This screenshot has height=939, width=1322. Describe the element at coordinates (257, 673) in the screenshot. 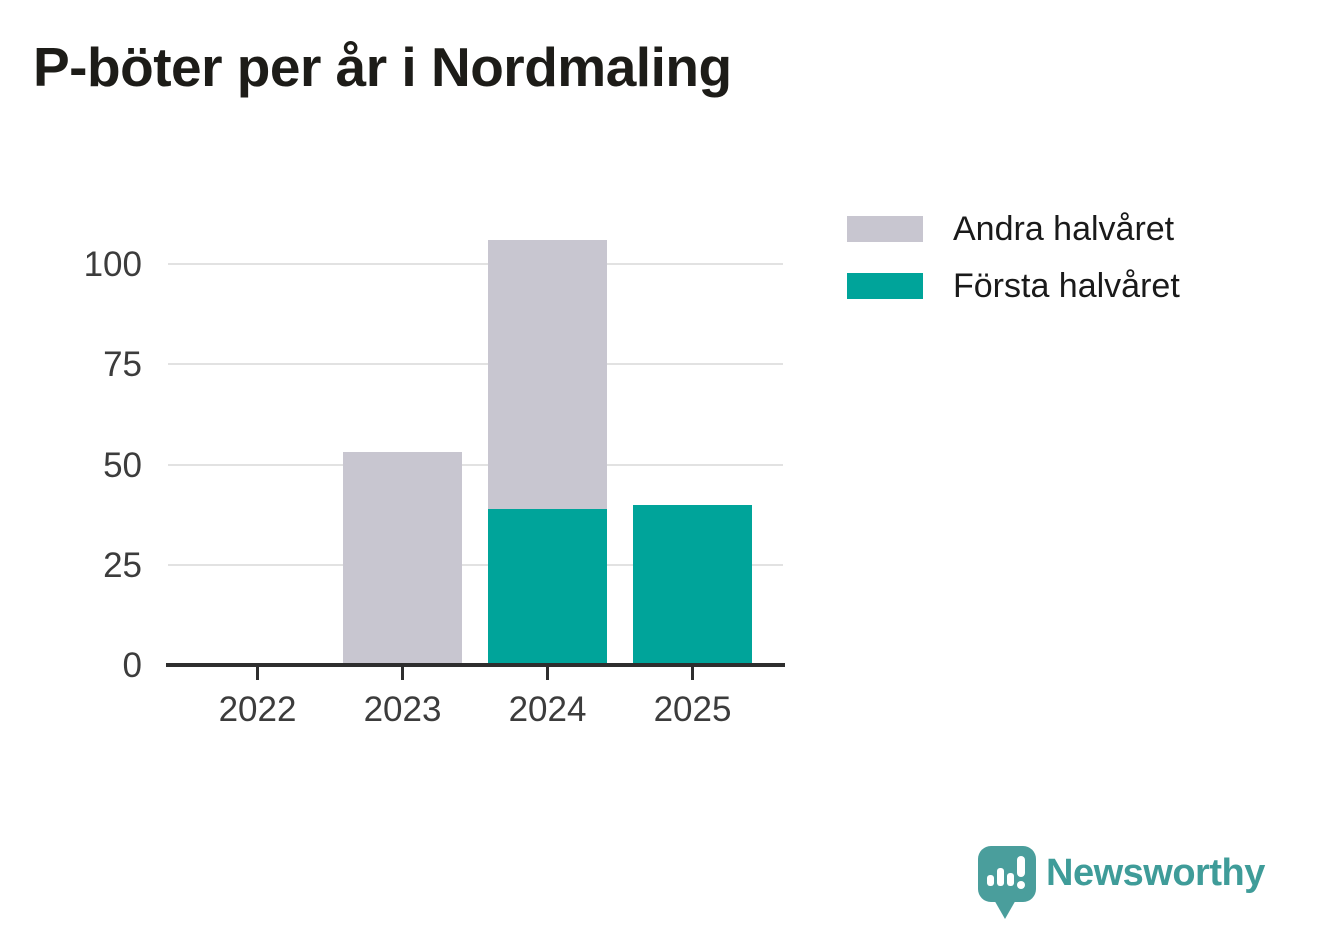

I see `x-axis-tick-2022` at that location.